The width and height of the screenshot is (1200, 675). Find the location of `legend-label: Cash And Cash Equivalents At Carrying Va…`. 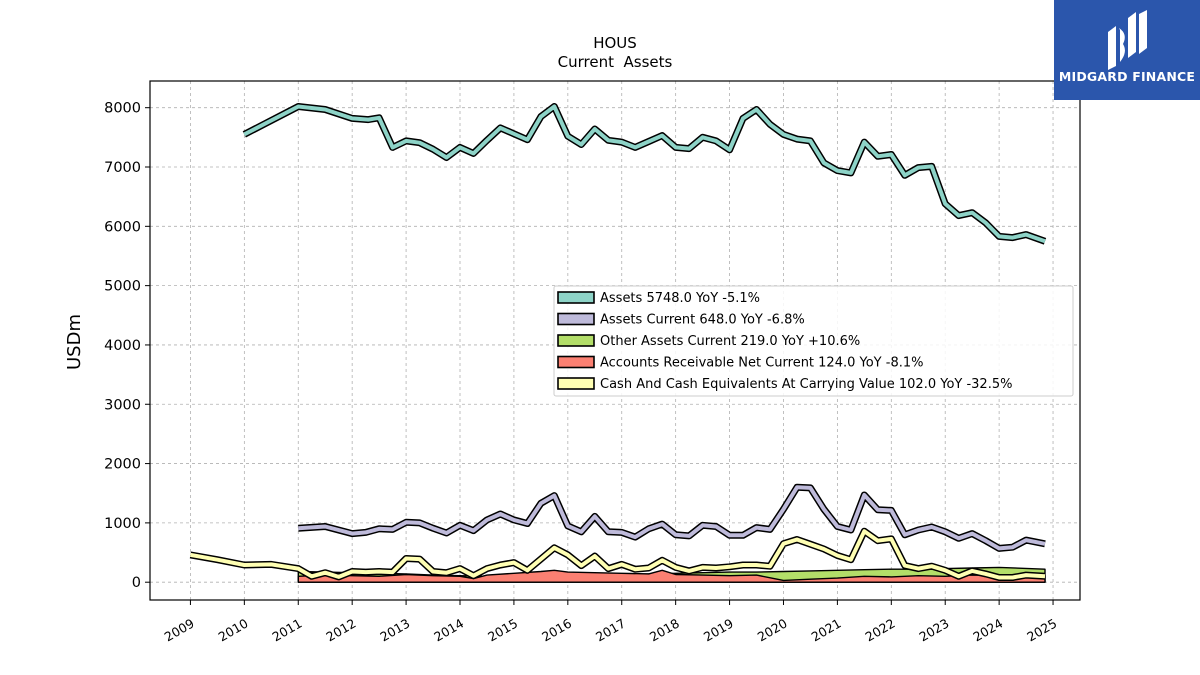

legend-label: Cash And Cash Equivalents At Carrying Va… is located at coordinates (806, 384).